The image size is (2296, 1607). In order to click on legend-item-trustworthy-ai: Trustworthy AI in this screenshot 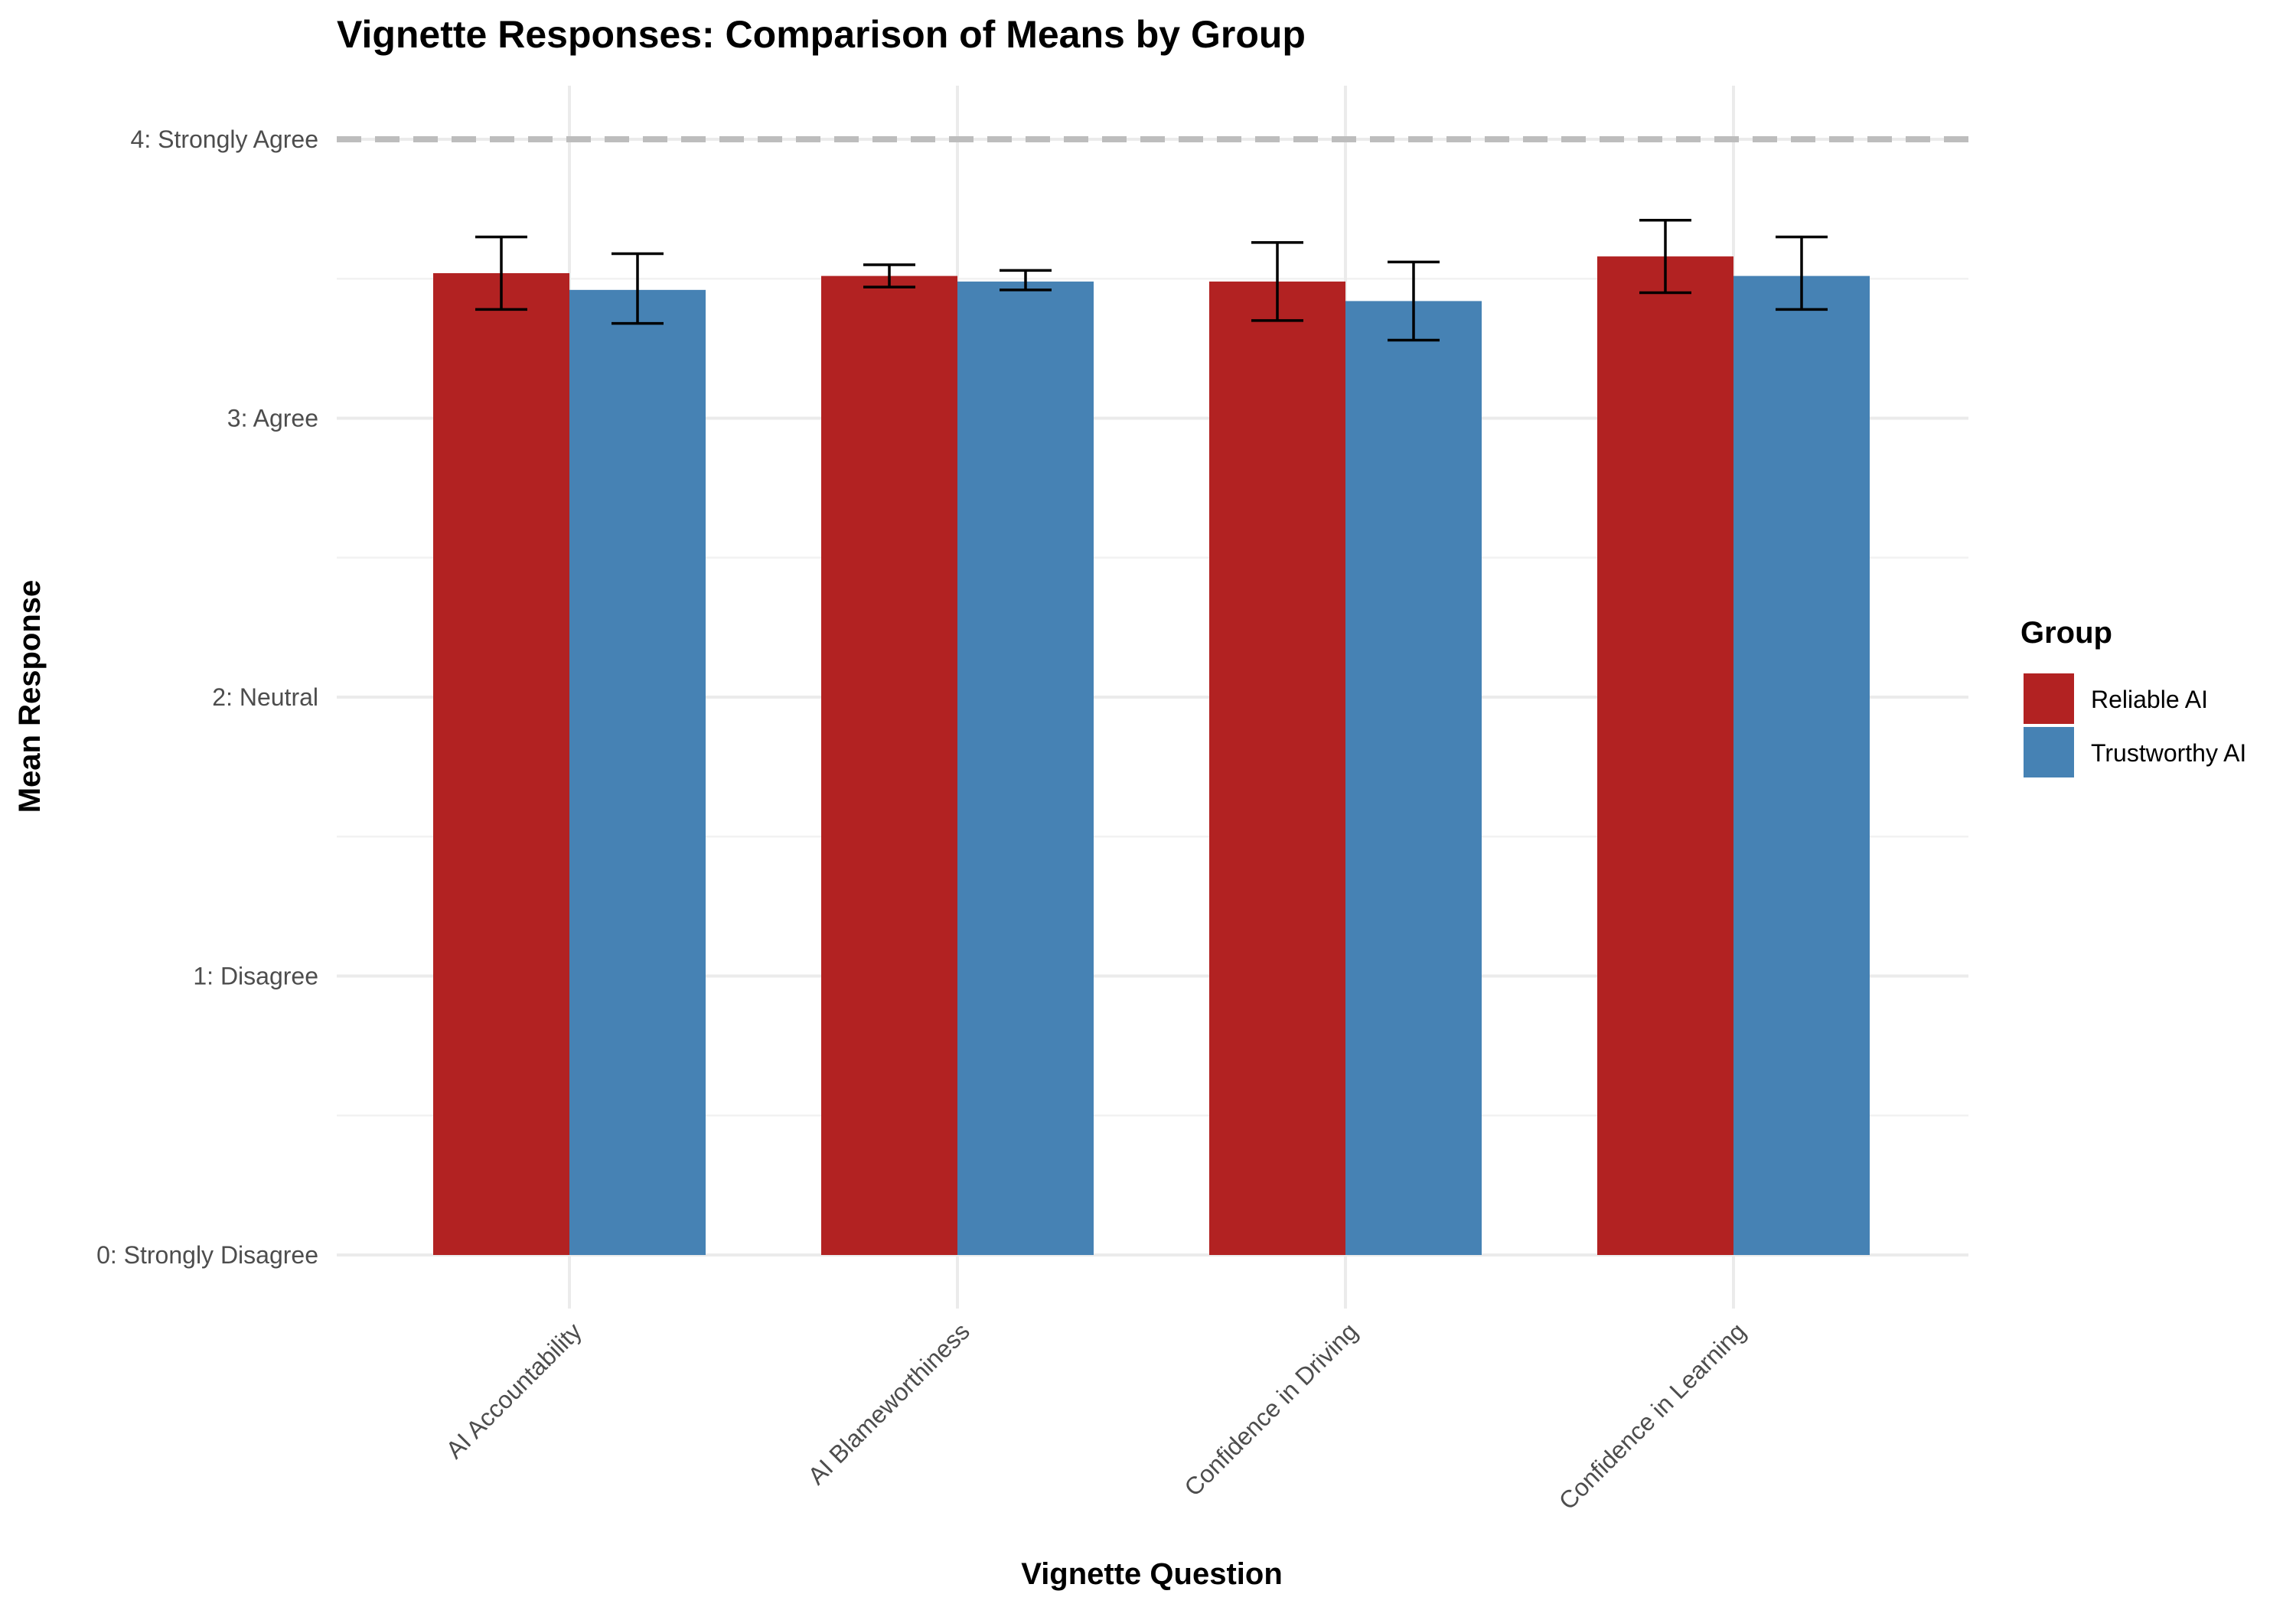, I will do `click(2135, 752)`.